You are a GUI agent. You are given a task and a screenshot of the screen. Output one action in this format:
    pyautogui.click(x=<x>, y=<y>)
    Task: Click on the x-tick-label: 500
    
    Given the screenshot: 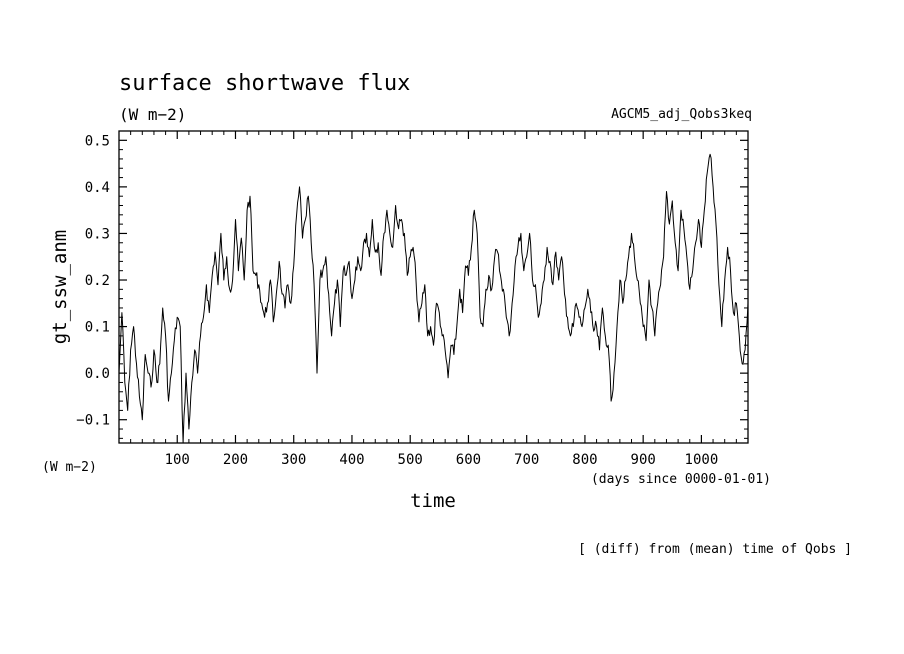 What is the action you would take?
    pyautogui.click(x=410, y=460)
    